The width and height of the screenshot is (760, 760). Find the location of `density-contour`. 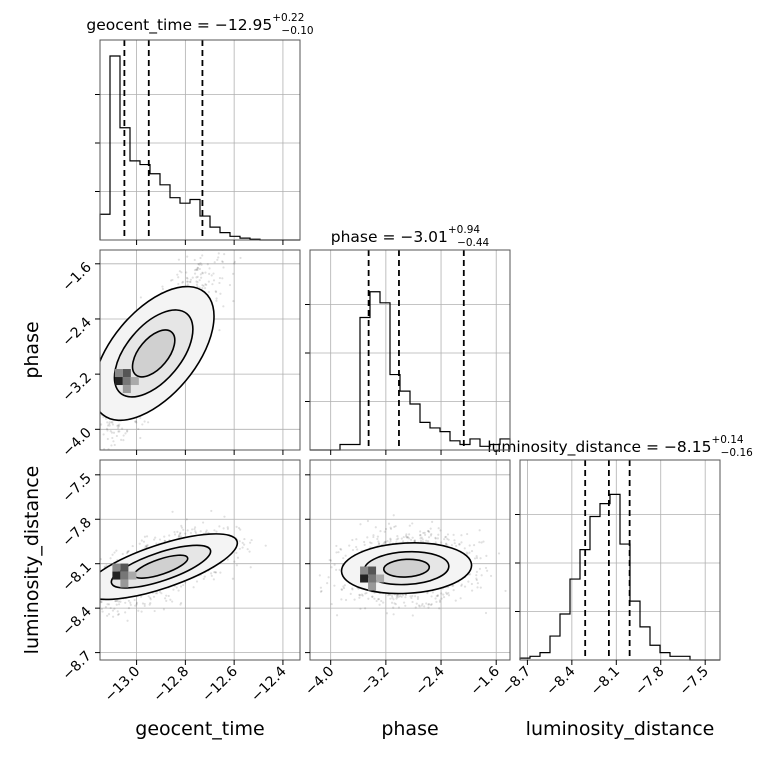

density-contour is located at coordinates (153, 353).